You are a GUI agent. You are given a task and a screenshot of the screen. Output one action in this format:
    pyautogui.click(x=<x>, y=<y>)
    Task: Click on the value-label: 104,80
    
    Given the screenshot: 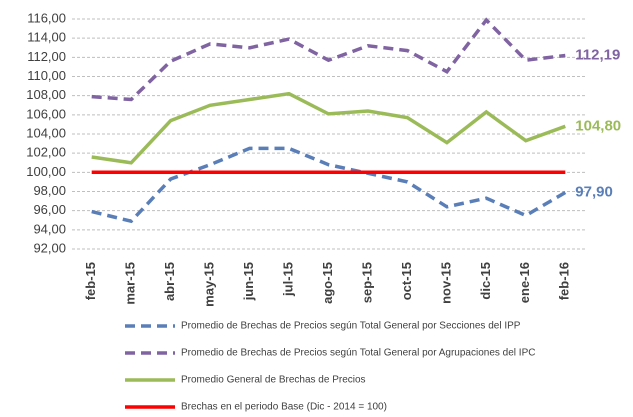 What is the action you would take?
    pyautogui.click(x=598, y=125)
    